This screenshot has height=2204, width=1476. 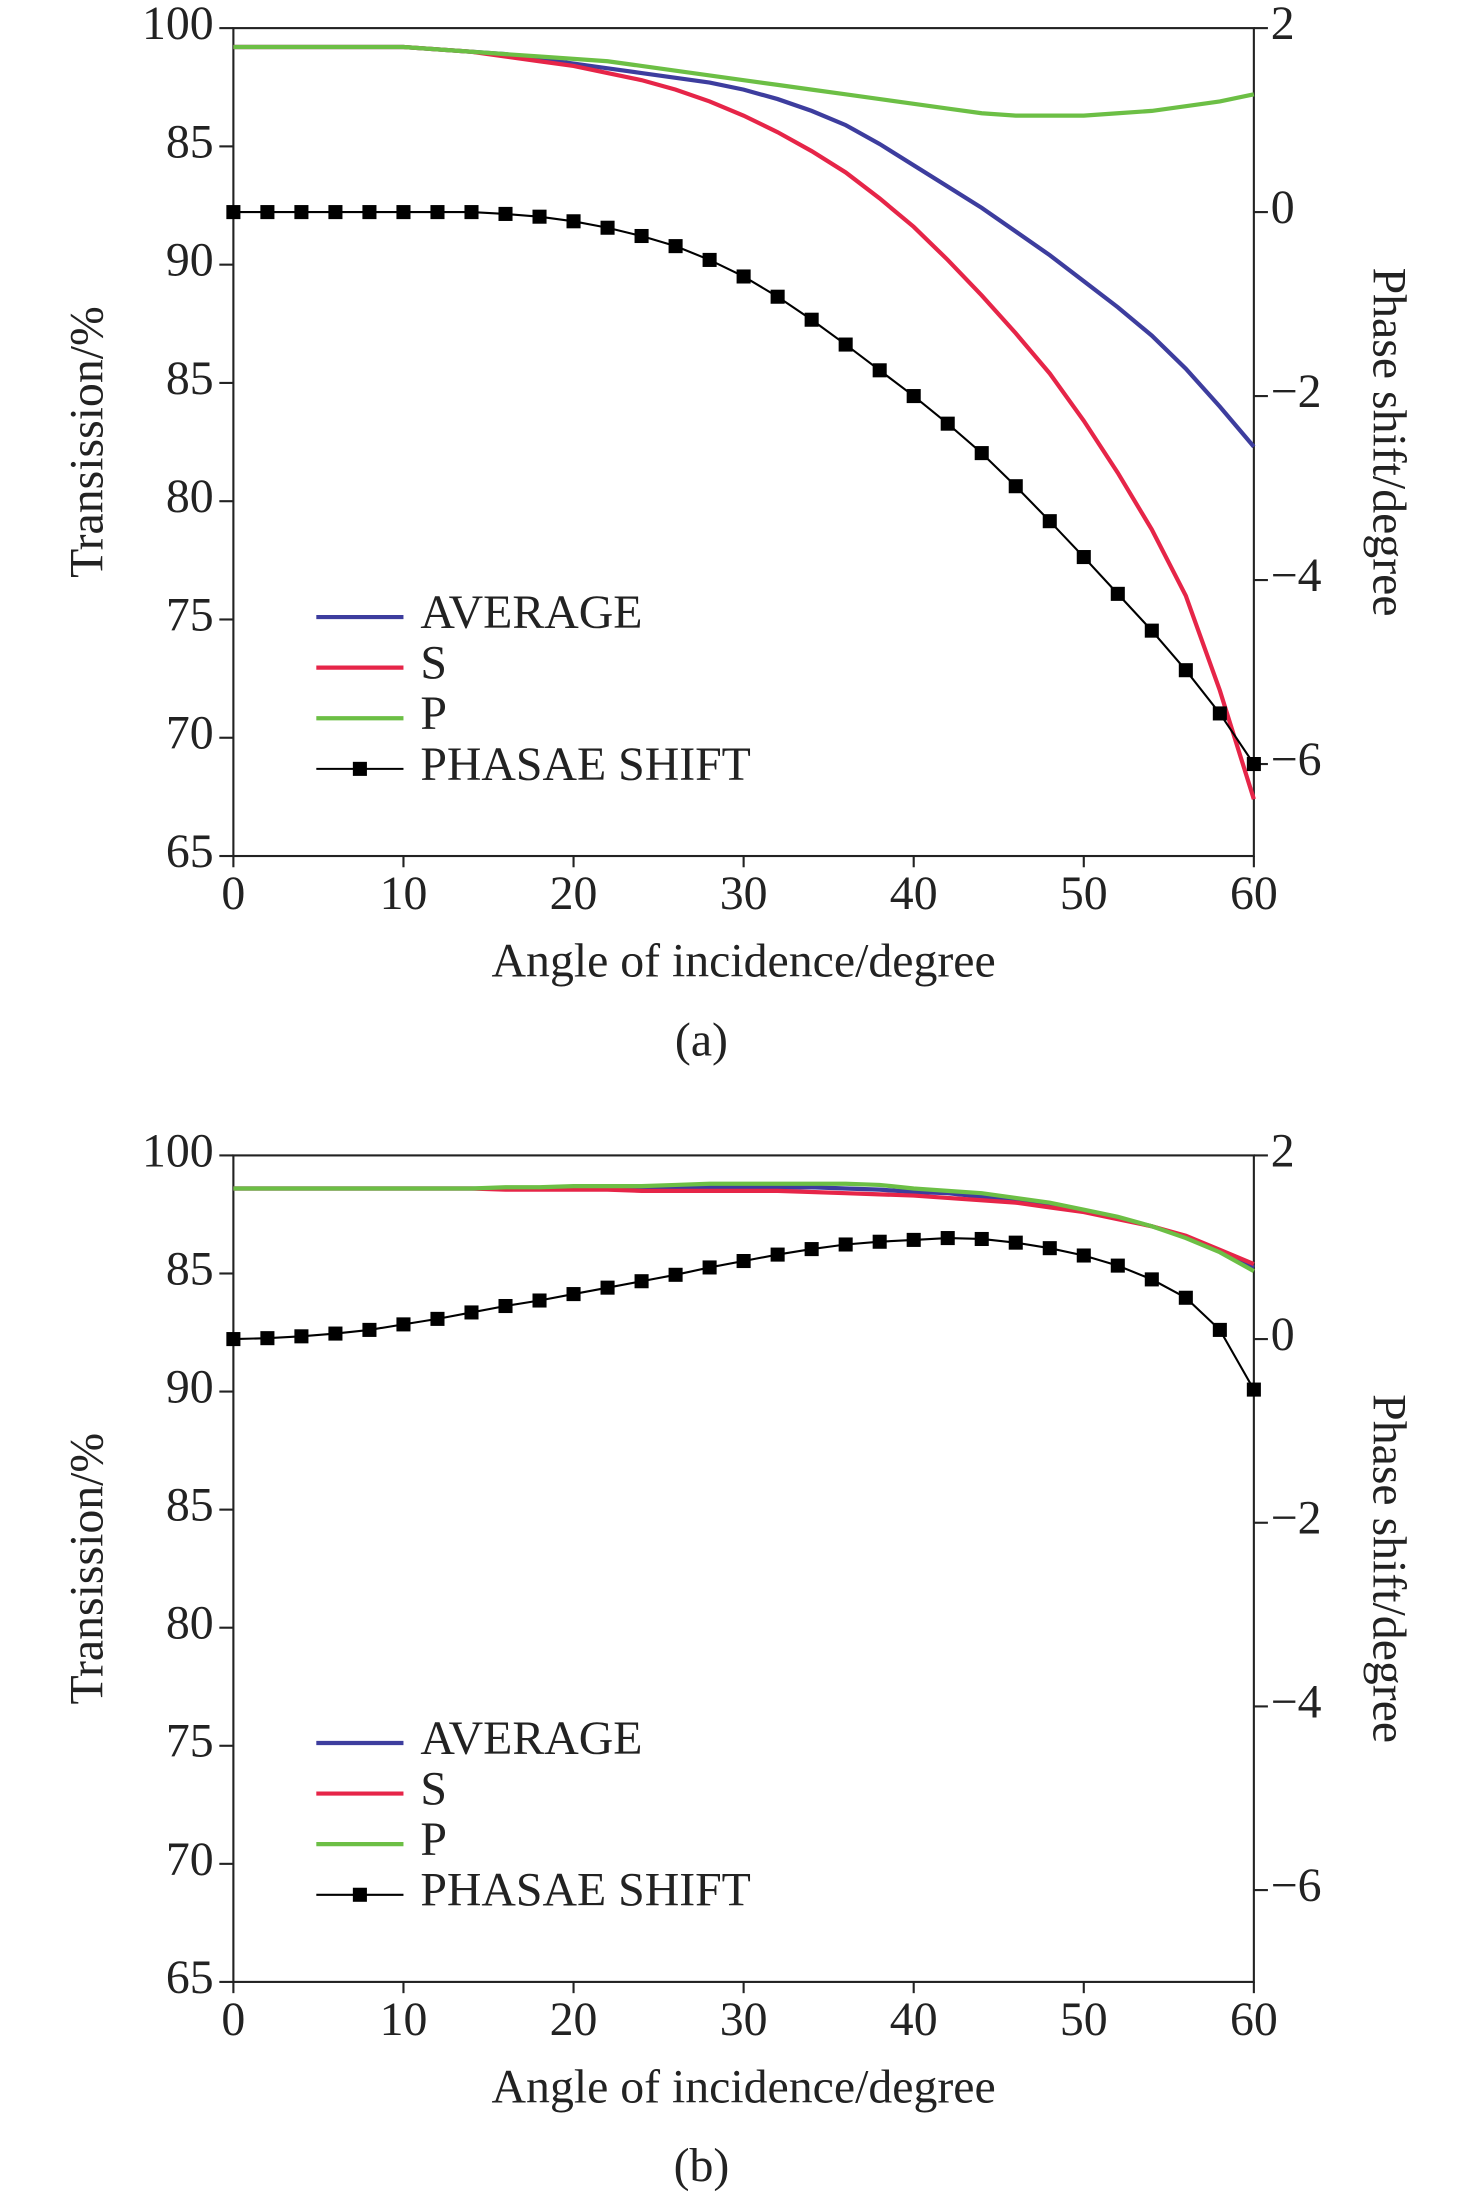 What do you see at coordinates (531, 612) in the screenshot?
I see `legend-label: AVERAGE` at bounding box center [531, 612].